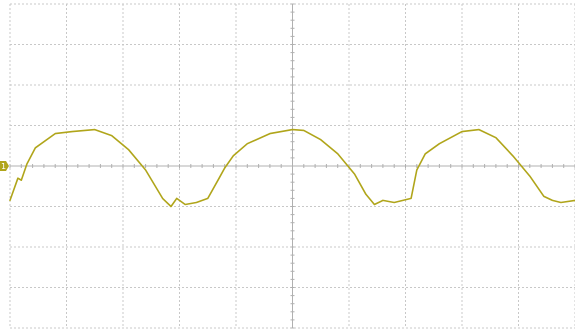 The height and width of the screenshot is (332, 575). I want to click on channel-marker-arrow, so click(4, 166).